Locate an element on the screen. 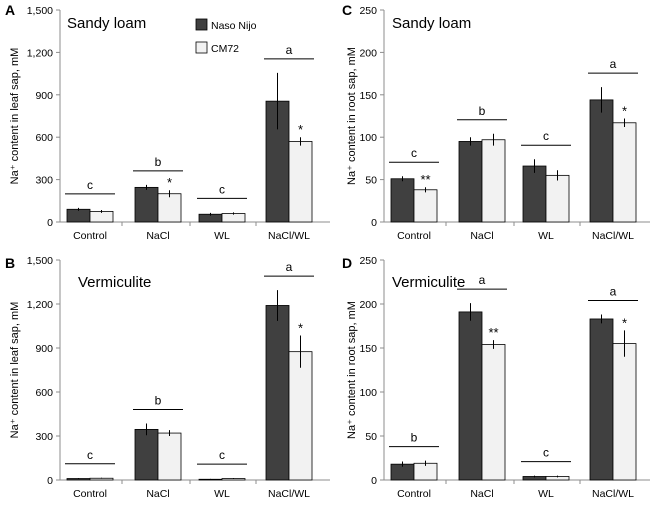 The image size is (652, 506). panel-label: A is located at coordinates (10, 10).